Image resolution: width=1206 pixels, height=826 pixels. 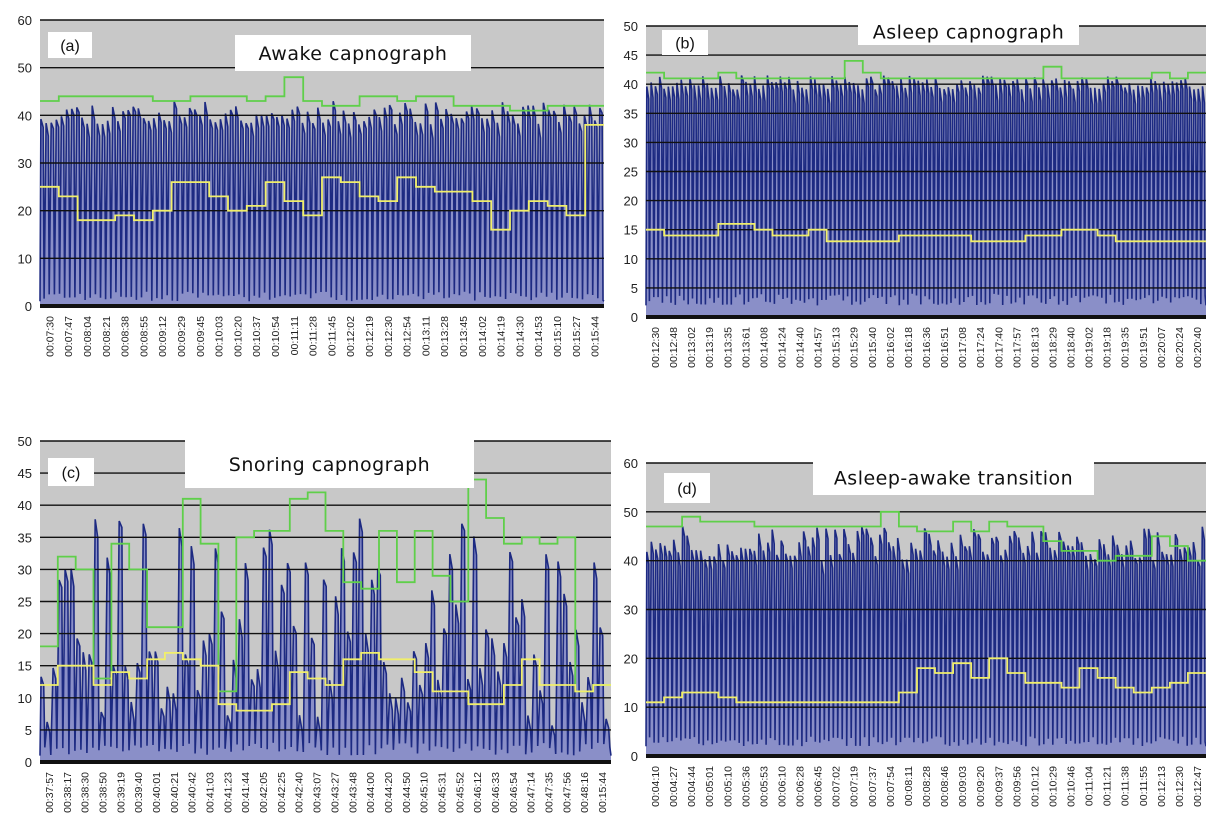 What do you see at coordinates (577, 336) in the screenshot?
I see `x-tick-label: 00:15:27` at bounding box center [577, 336].